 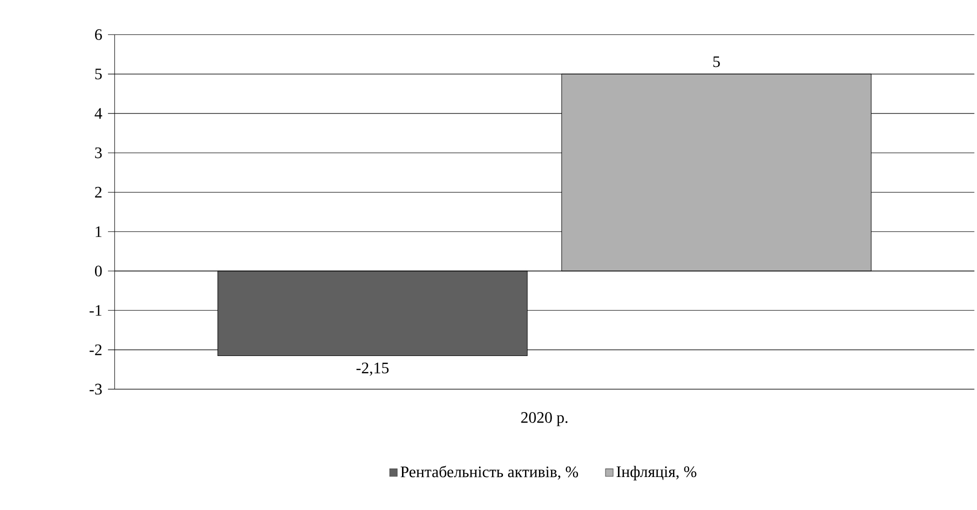 What do you see at coordinates (656, 473) in the screenshot?
I see `legend-label: Інфляція, %` at bounding box center [656, 473].